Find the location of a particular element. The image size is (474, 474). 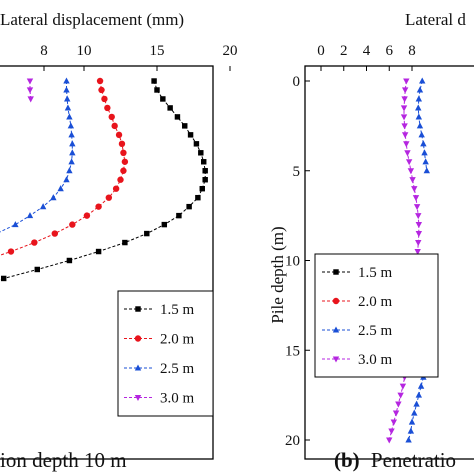

x-tick-label: 20 is located at coordinates (230, 51).